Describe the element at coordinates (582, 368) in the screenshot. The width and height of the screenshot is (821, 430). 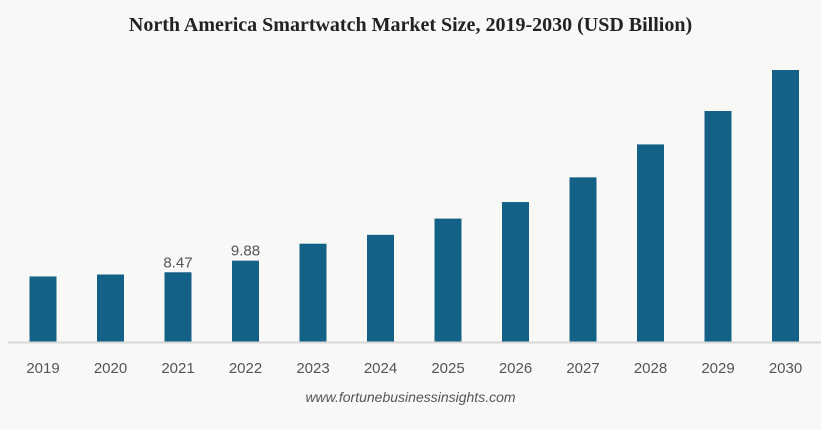
I see `x-tick-label: 2027` at that location.